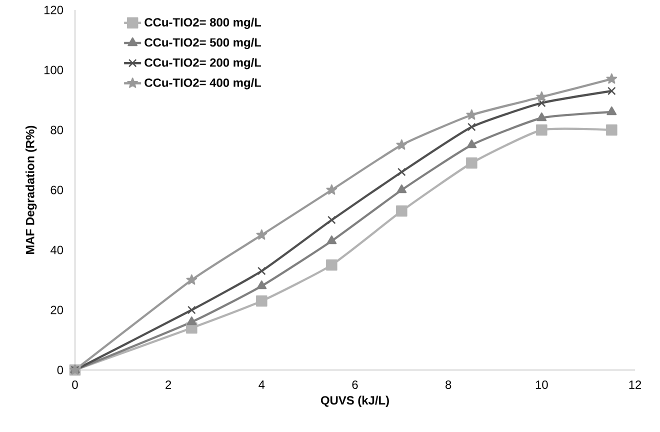 This screenshot has width=660, height=432. What do you see at coordinates (203, 84) in the screenshot?
I see `legend-label: CCu-TIO2= 400 mg/L` at bounding box center [203, 84].